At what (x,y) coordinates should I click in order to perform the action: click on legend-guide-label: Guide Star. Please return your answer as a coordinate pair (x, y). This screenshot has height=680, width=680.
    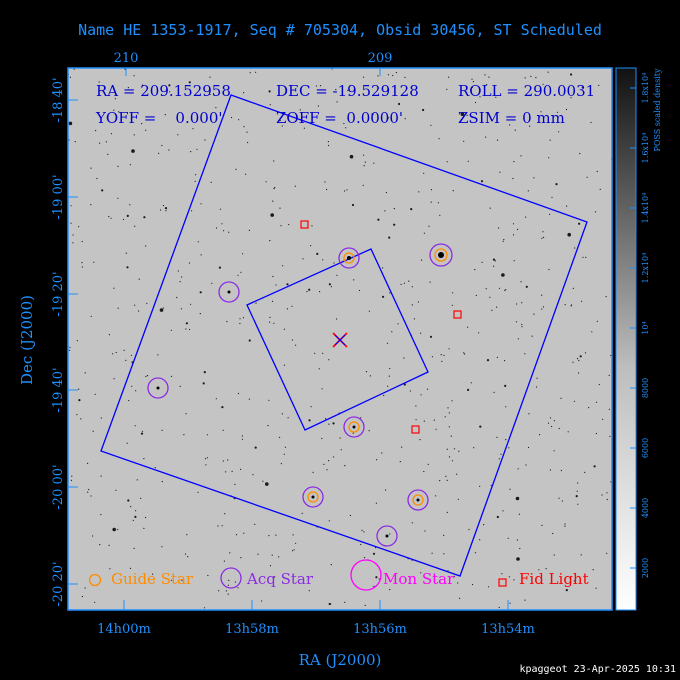
    Looking at the image, I should click on (152, 579).